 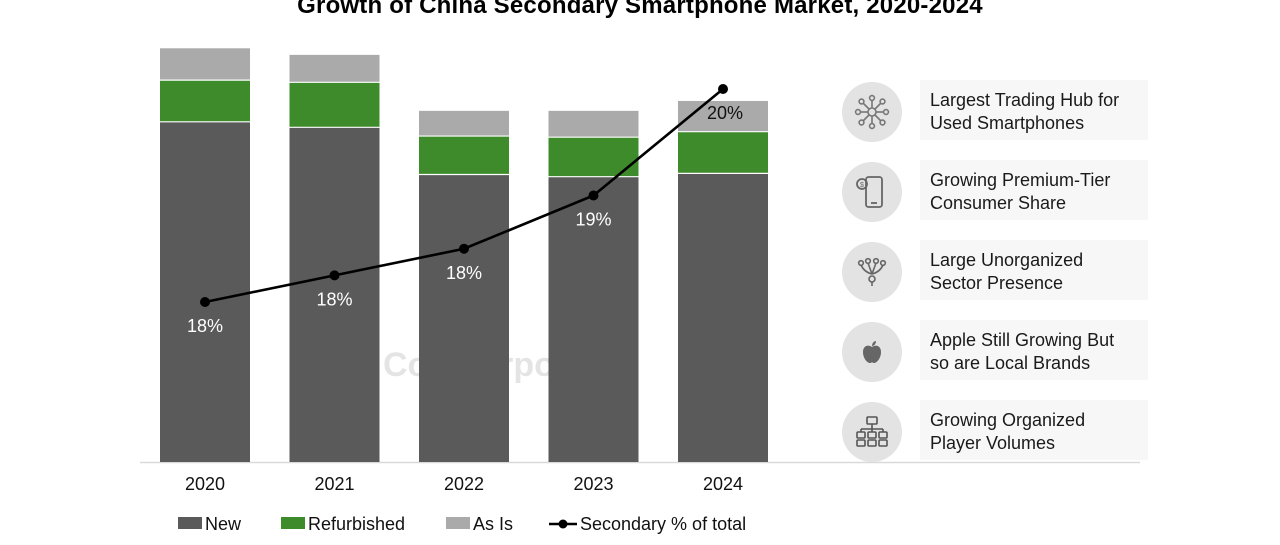 I want to click on network-hub-icon, so click(x=872, y=112).